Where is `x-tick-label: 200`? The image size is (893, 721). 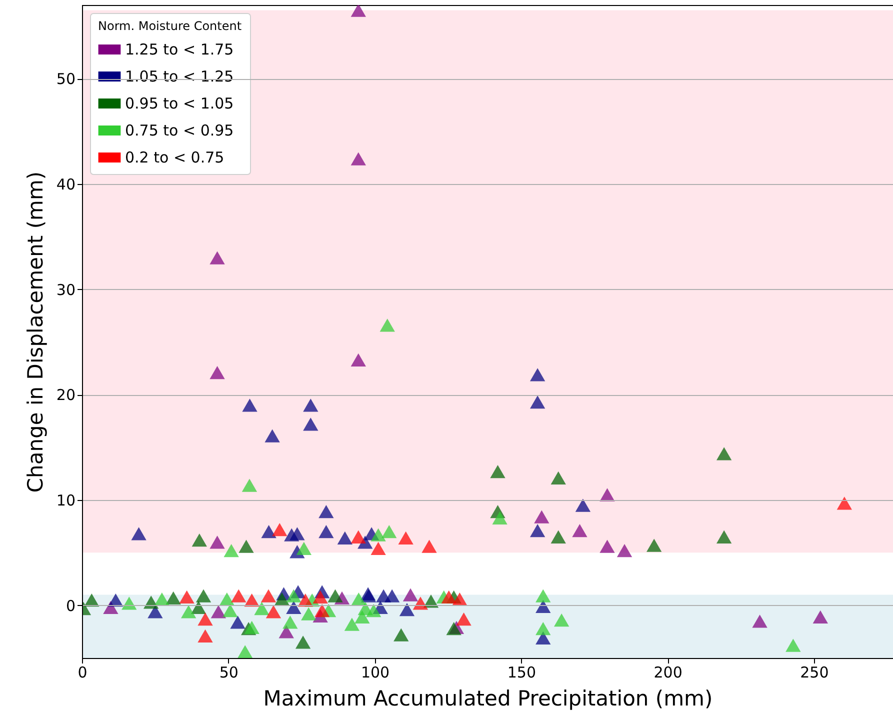
x-tick-label: 200 is located at coordinates (668, 673).